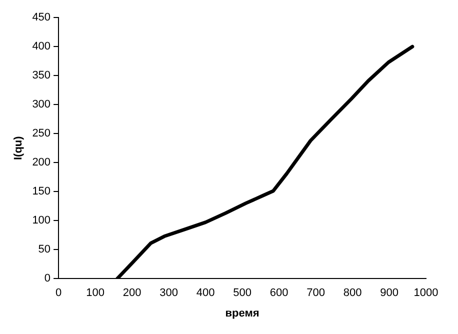 The height and width of the screenshot is (334, 458). Describe the element at coordinates (132, 293) in the screenshot. I see `x-tick-label: 200` at that location.